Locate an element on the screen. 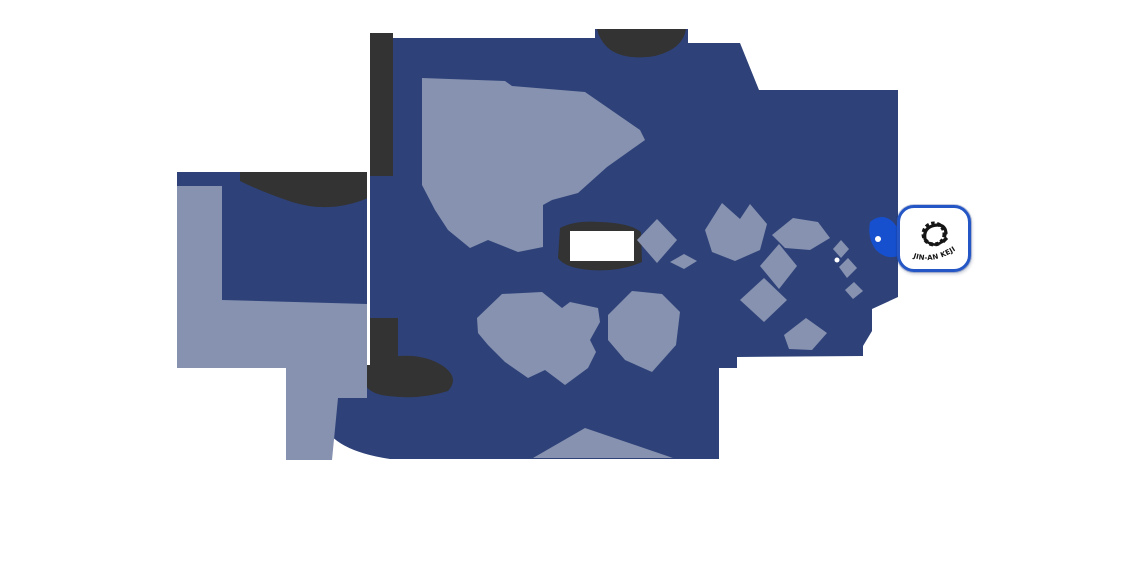 This screenshot has height=574, width=1123. slate-diamond-upper is located at coordinates (778, 266).